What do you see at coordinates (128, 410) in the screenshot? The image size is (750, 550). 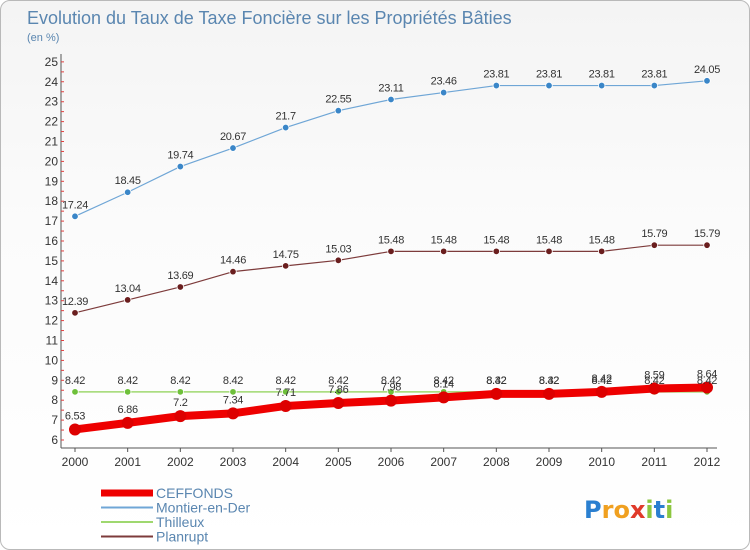 I see `data-label: 6.86` at bounding box center [128, 410].